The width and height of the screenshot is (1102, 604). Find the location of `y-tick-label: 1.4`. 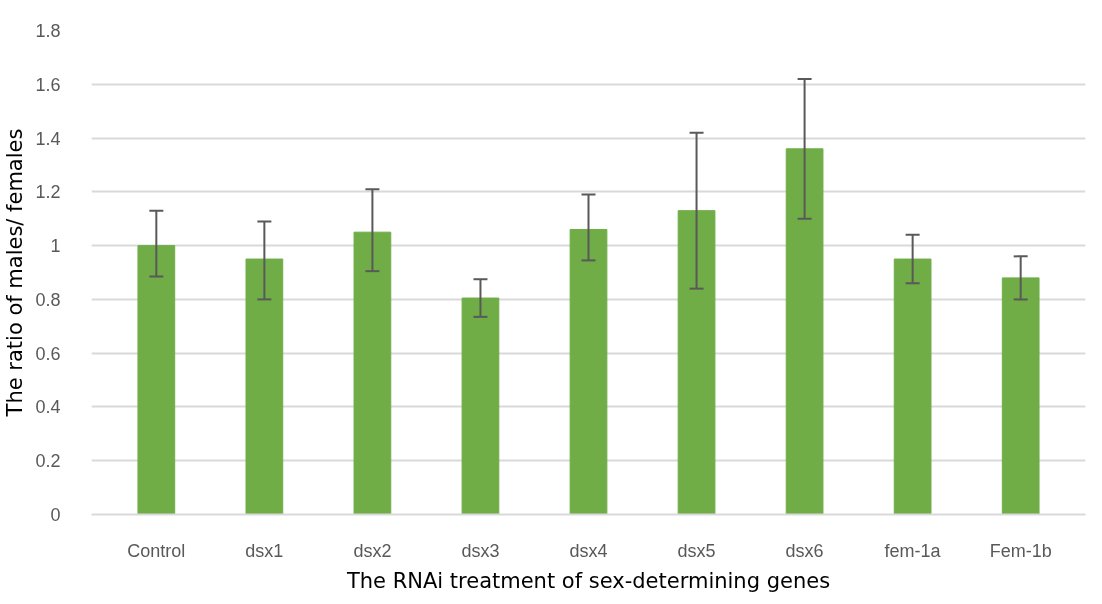

y-tick-label: 1.4 is located at coordinates (48, 138).